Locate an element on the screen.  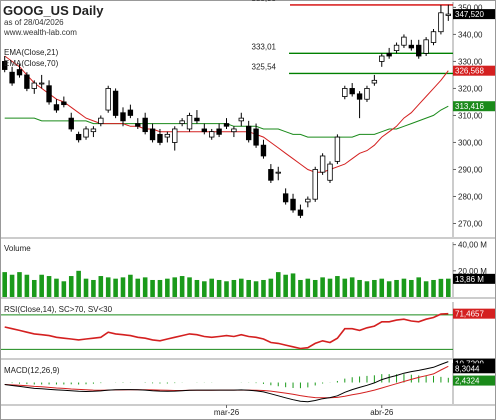
last-close-label: 347,520 is located at coordinates (469, 14).